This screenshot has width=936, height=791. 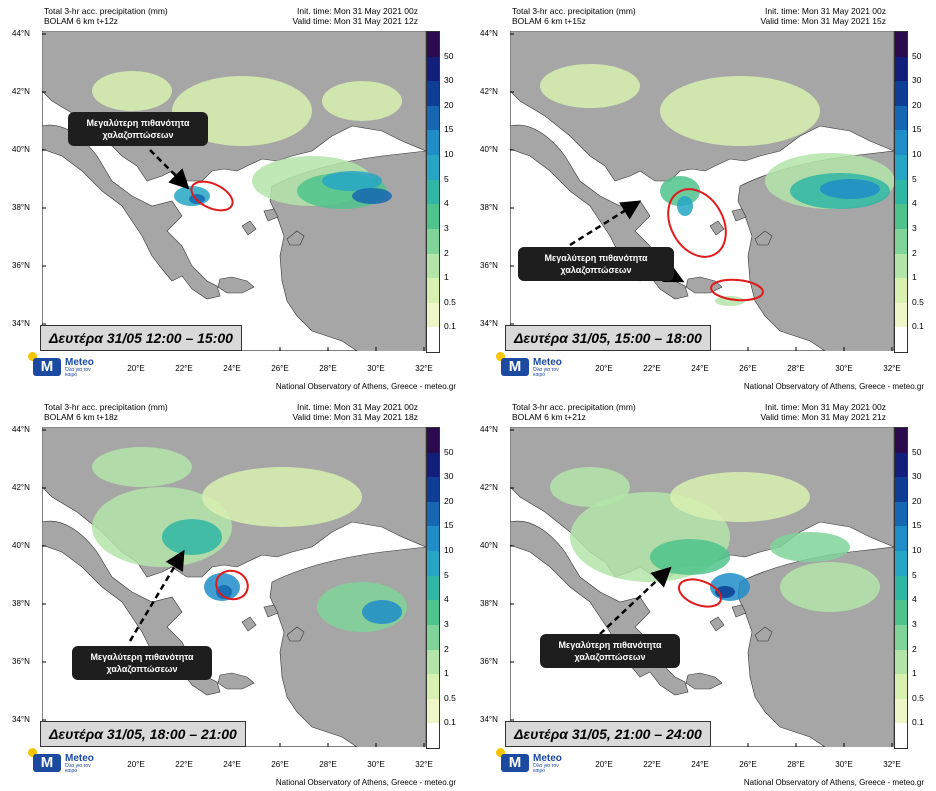 What do you see at coordinates (424, 764) in the screenshot?
I see `lon-label: 32°E` at bounding box center [424, 764].